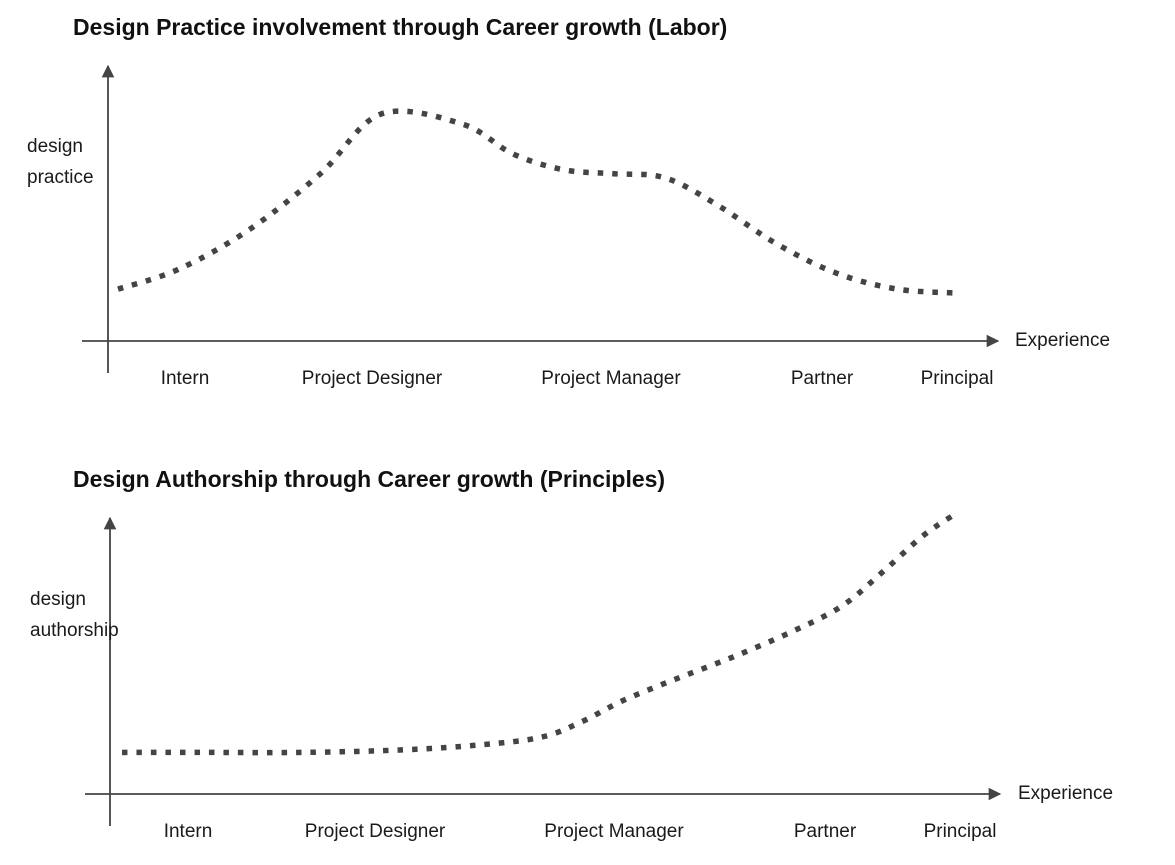 This screenshot has width=1175, height=865. I want to click on y-axis-label-line: authorship, so click(74, 630).